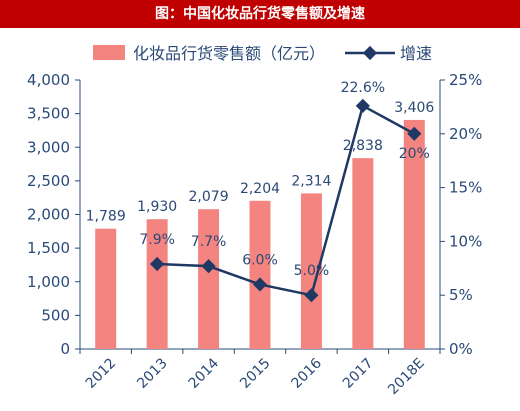 This screenshot has width=520, height=411. I want to click on y-right-tick-label: 0%, so click(461, 349).